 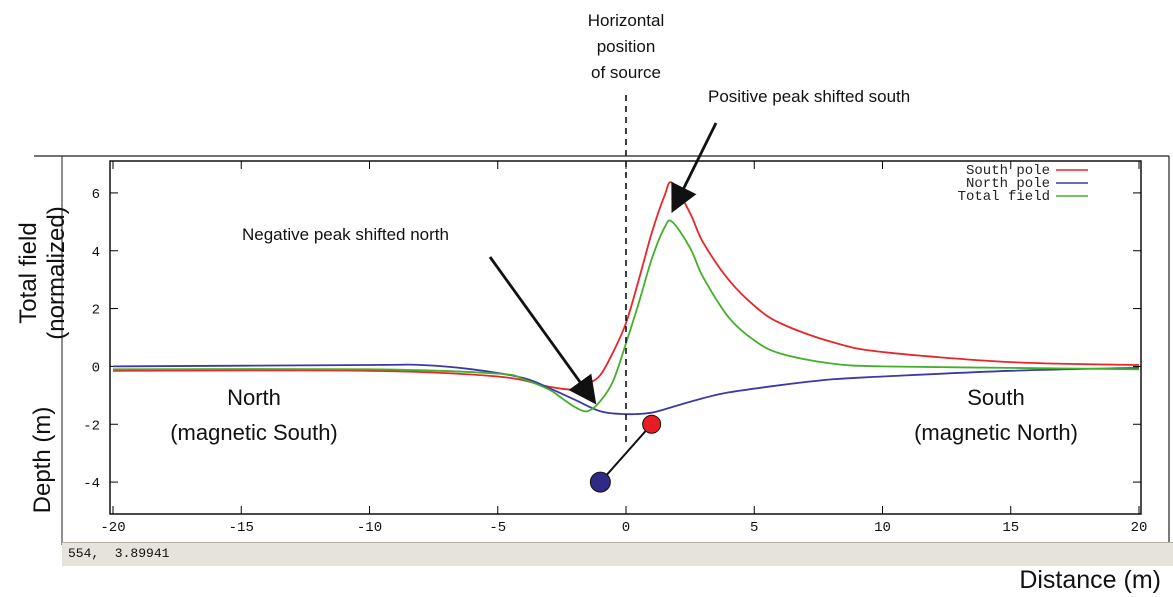 What do you see at coordinates (626, 72) in the screenshot?
I see `source-label-line-3: of source` at bounding box center [626, 72].